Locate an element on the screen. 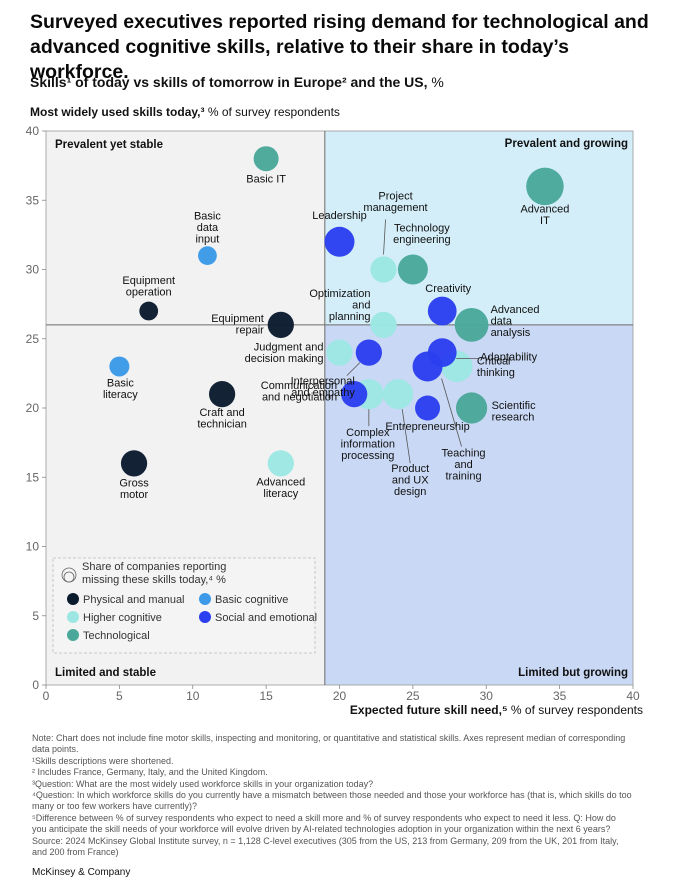 The height and width of the screenshot is (892, 700). data-point-label: Teaching is located at coordinates (464, 453).